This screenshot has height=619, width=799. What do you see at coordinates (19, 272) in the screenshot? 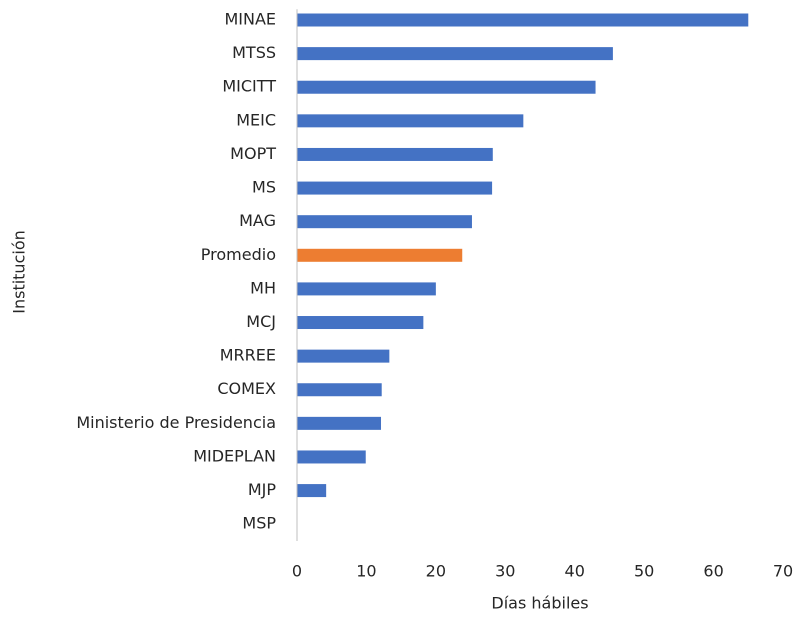
I see `y-axis-title: Institución` at bounding box center [19, 272].